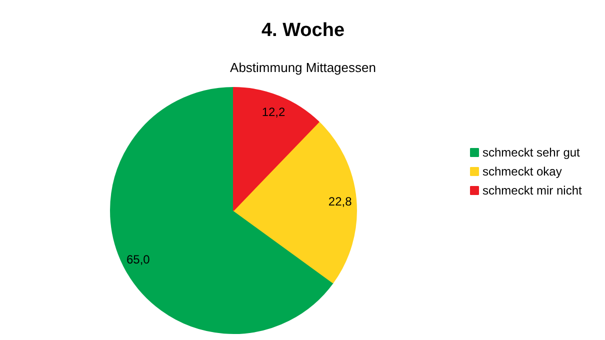 This screenshot has height=340, width=605. Describe the element at coordinates (138, 259) in the screenshot. I see `data-label: 65,0` at that location.